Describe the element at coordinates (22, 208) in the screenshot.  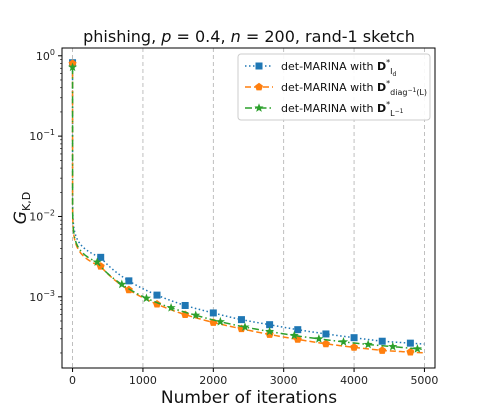
I see `y-axis-label: GK,D` at that location.